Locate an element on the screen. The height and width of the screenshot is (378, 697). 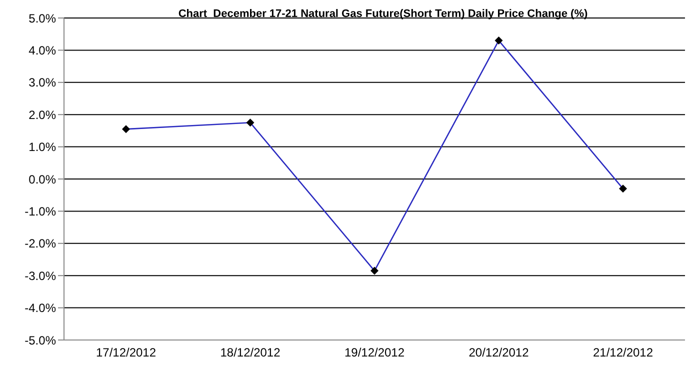
y-tick-label: 5.0% is located at coordinates (42, 18).